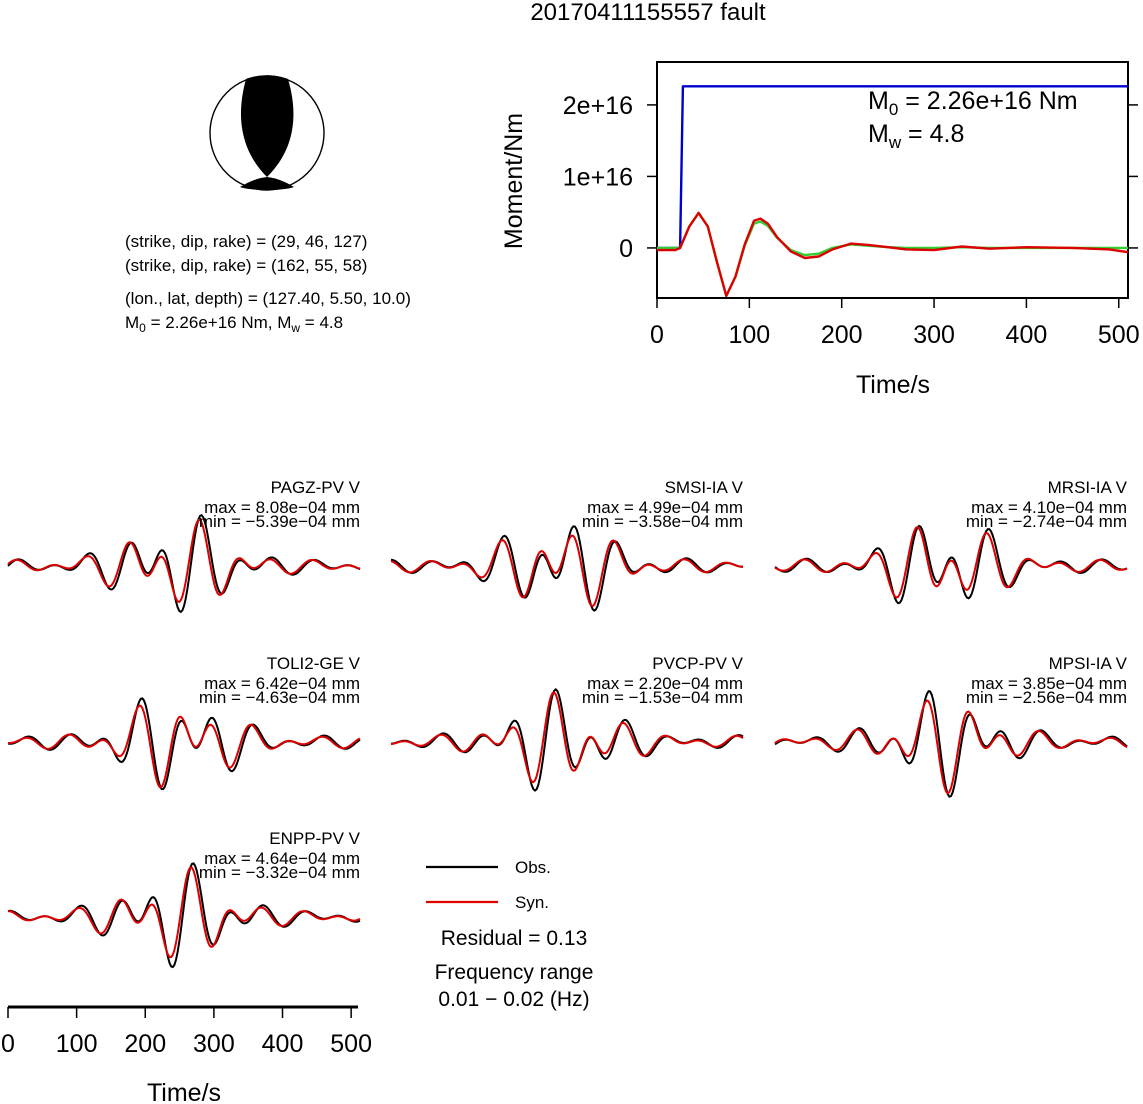 The width and height of the screenshot is (1143, 1104). Describe the element at coordinates (895, 323) in the screenshot. I see `moment-x-ticks: 0 100 200 300 400 500` at that location.